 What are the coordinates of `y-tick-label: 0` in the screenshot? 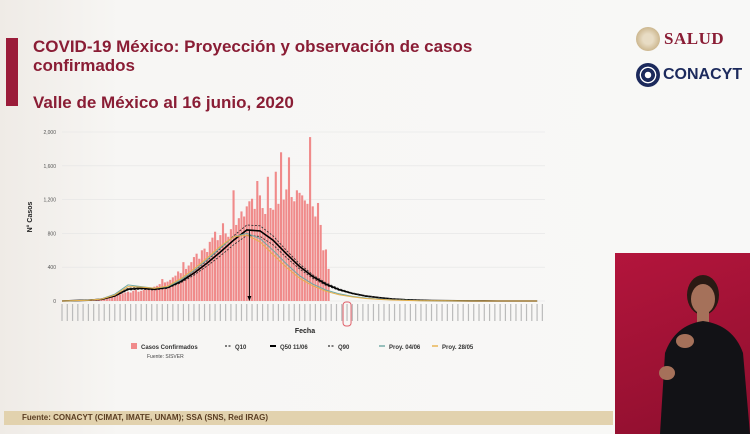 It's located at (54, 302).